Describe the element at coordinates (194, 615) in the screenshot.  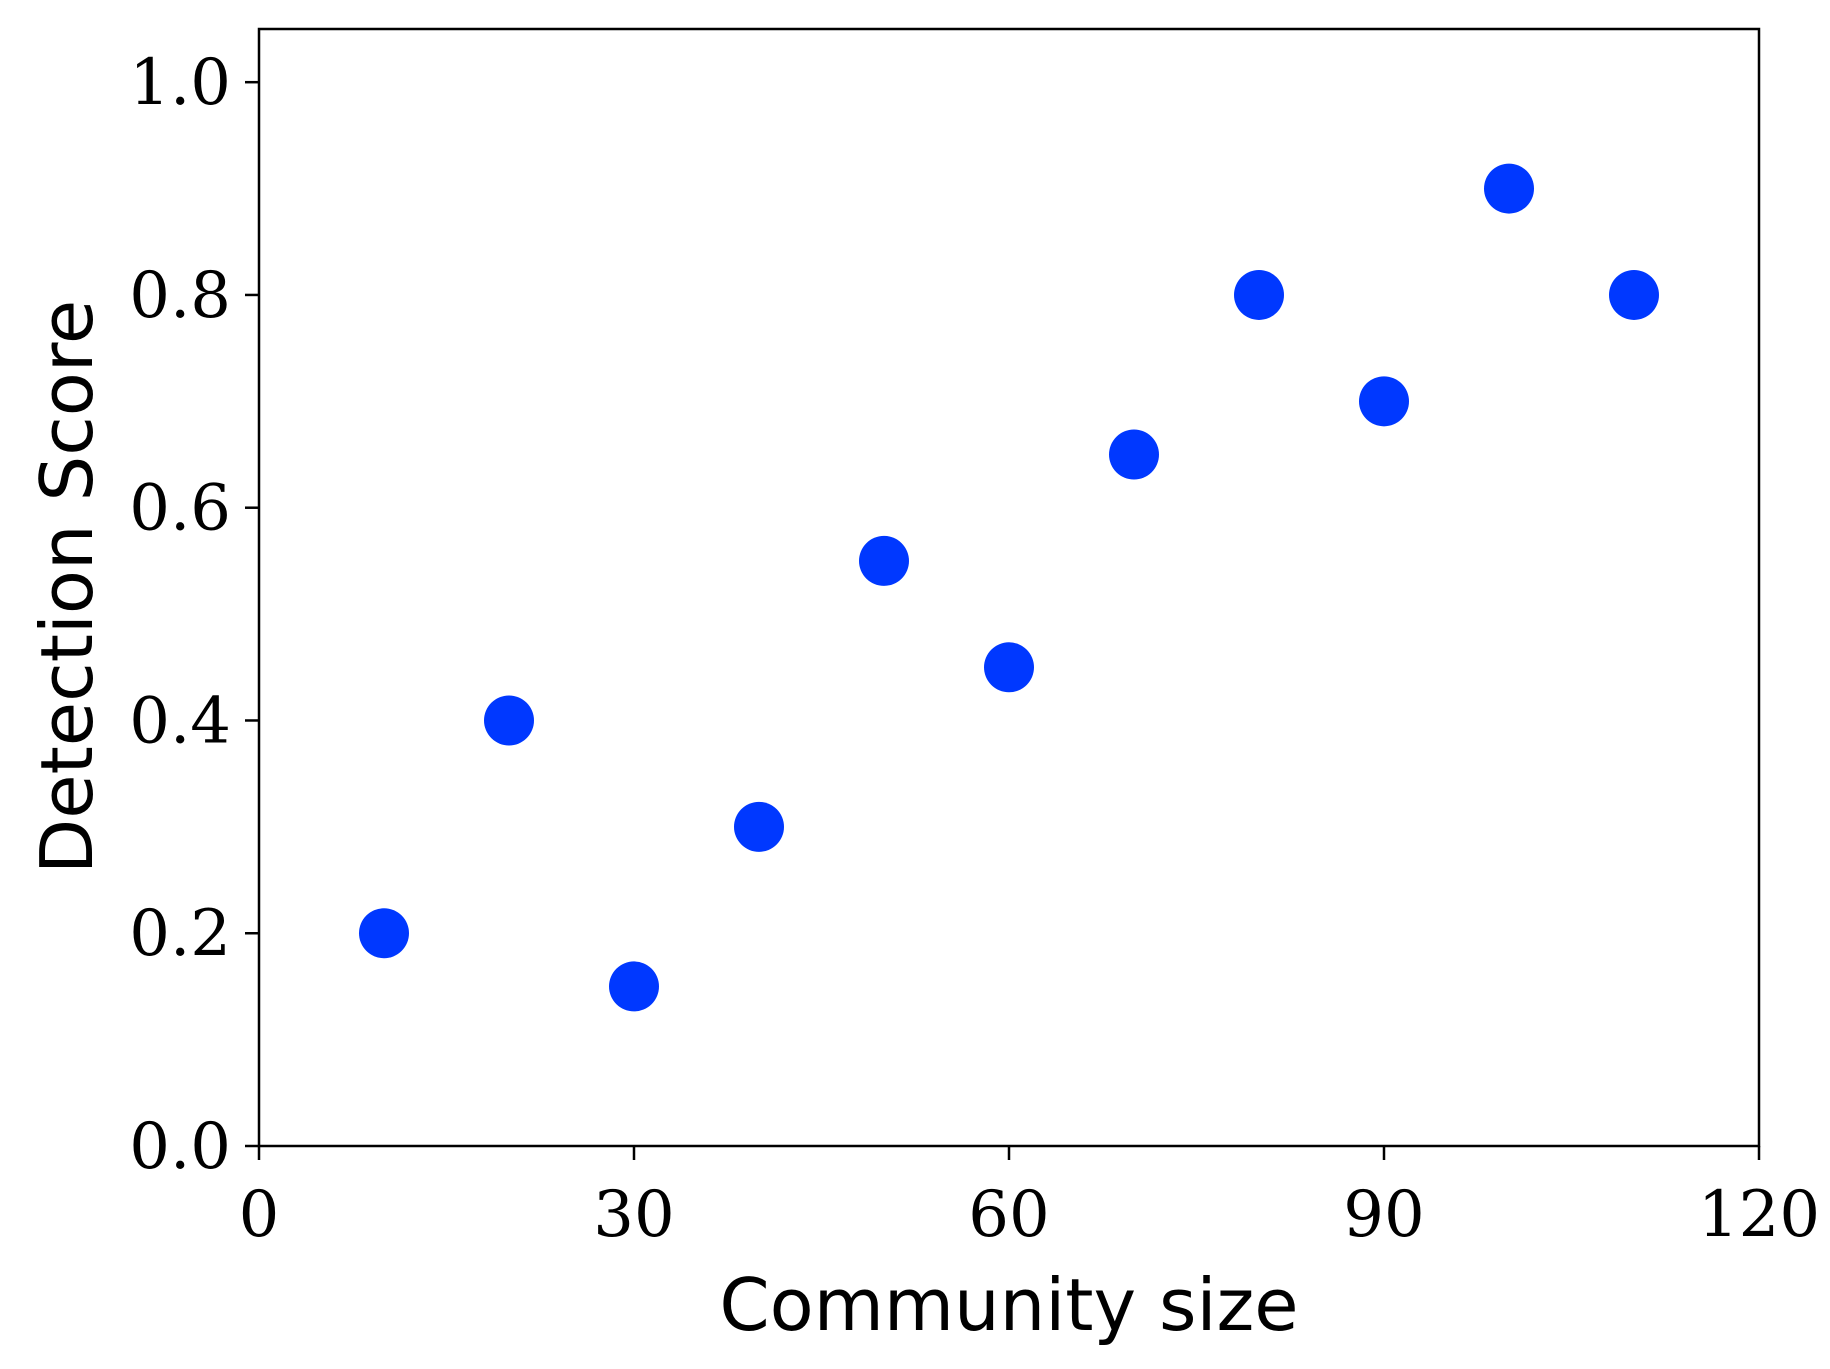
I see `y-axis-ticks: 0.0 0.2 0.4 0.6 0.8 1.0` at that location.